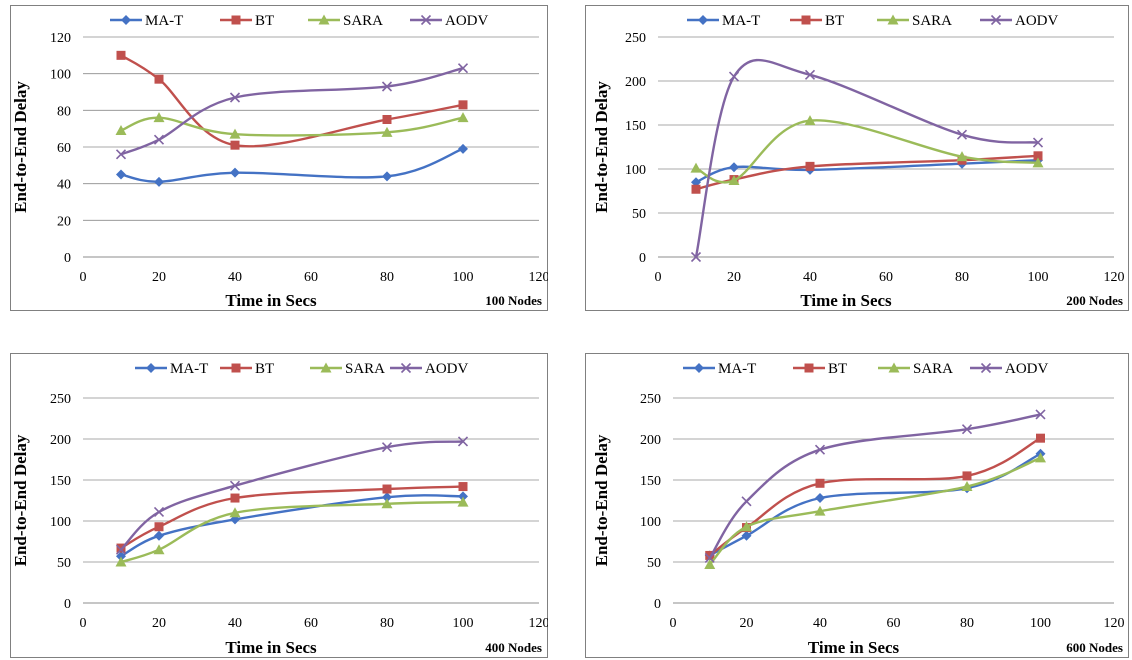  Describe the element at coordinates (734, 277) in the screenshot. I see `x-tick-label: 20` at that location.